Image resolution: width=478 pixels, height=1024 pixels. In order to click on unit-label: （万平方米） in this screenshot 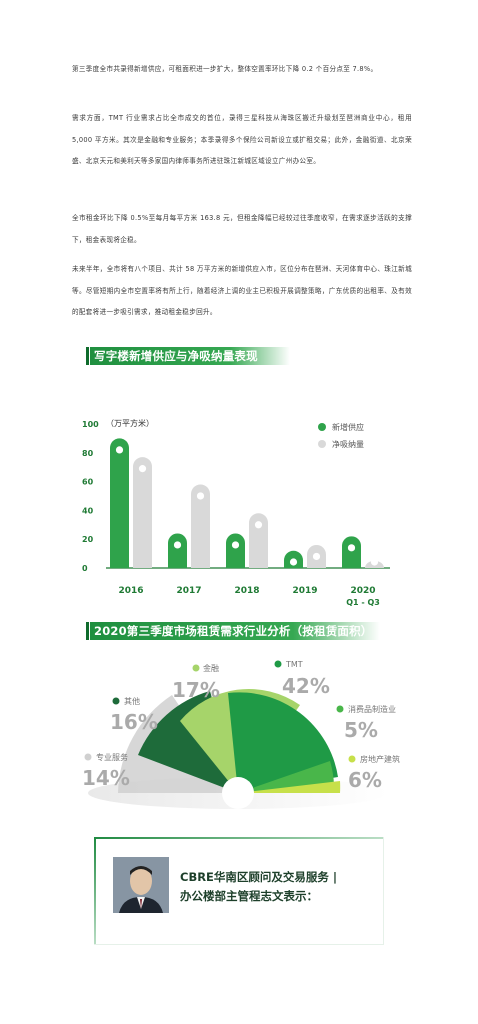, I will do `click(130, 423)`.